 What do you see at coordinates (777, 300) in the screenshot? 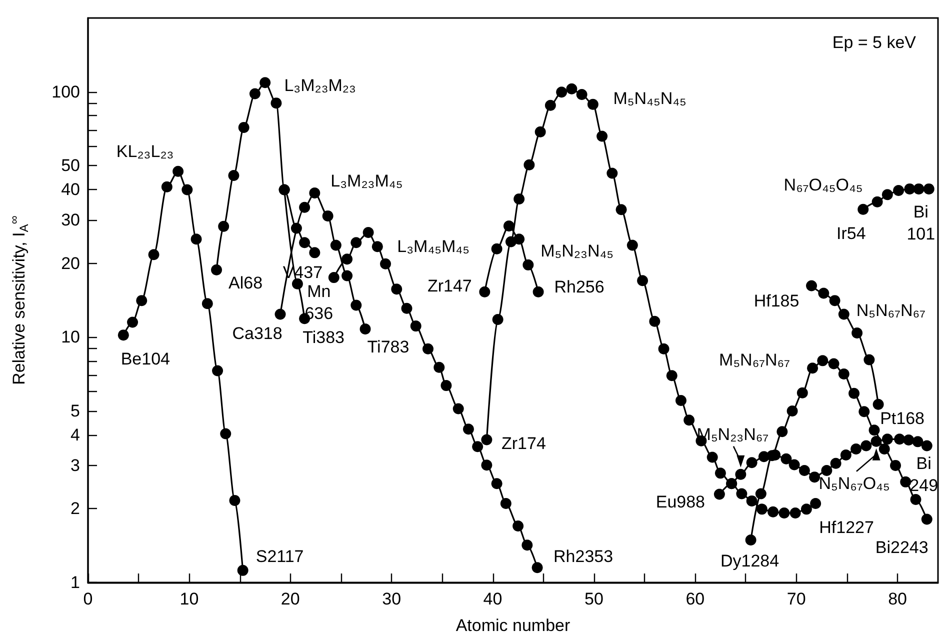
I see `annotation: Hf185` at bounding box center [777, 300].